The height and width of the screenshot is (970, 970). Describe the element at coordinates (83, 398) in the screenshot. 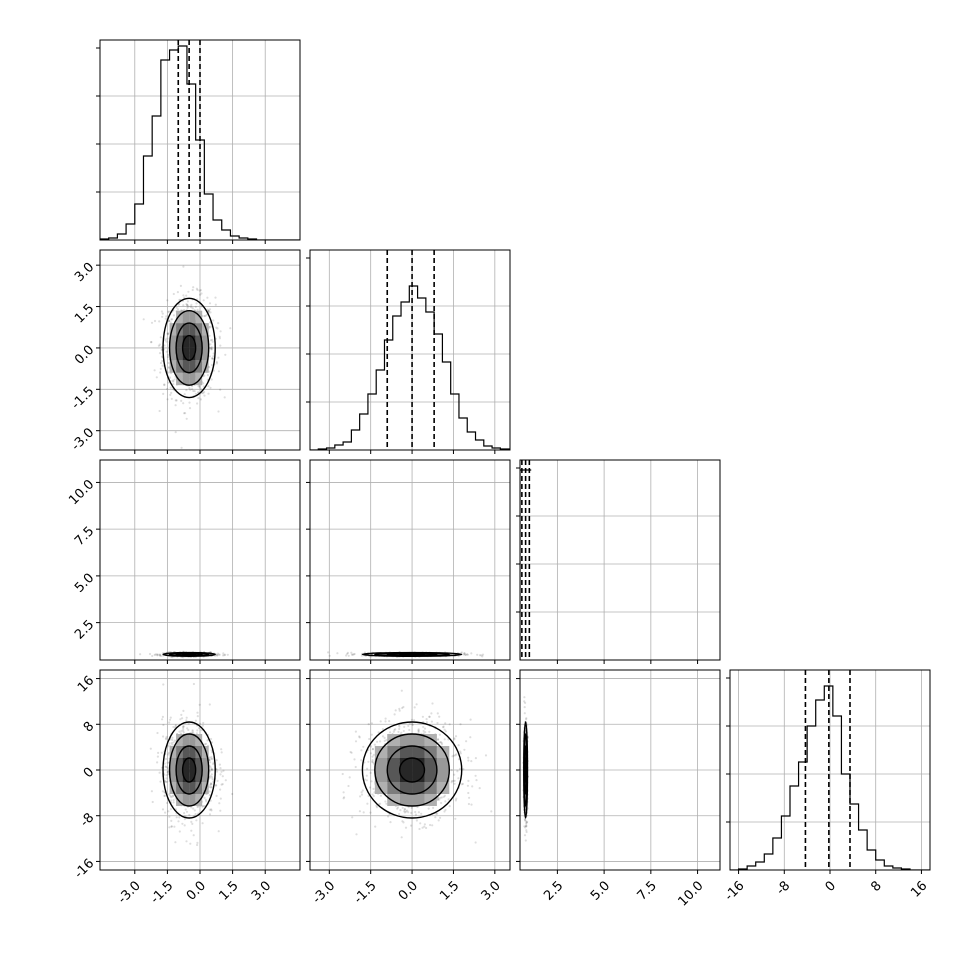

I see `y-tick-label: -1.5` at that location.